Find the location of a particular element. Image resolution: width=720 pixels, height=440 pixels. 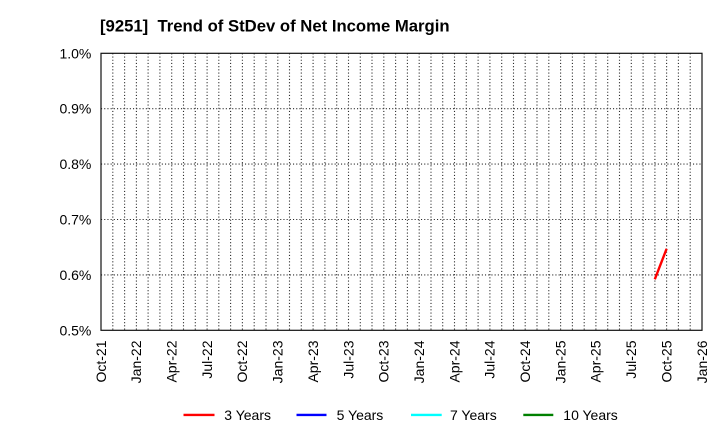

svg-text: Oct-23 is located at coordinates (384, 361).